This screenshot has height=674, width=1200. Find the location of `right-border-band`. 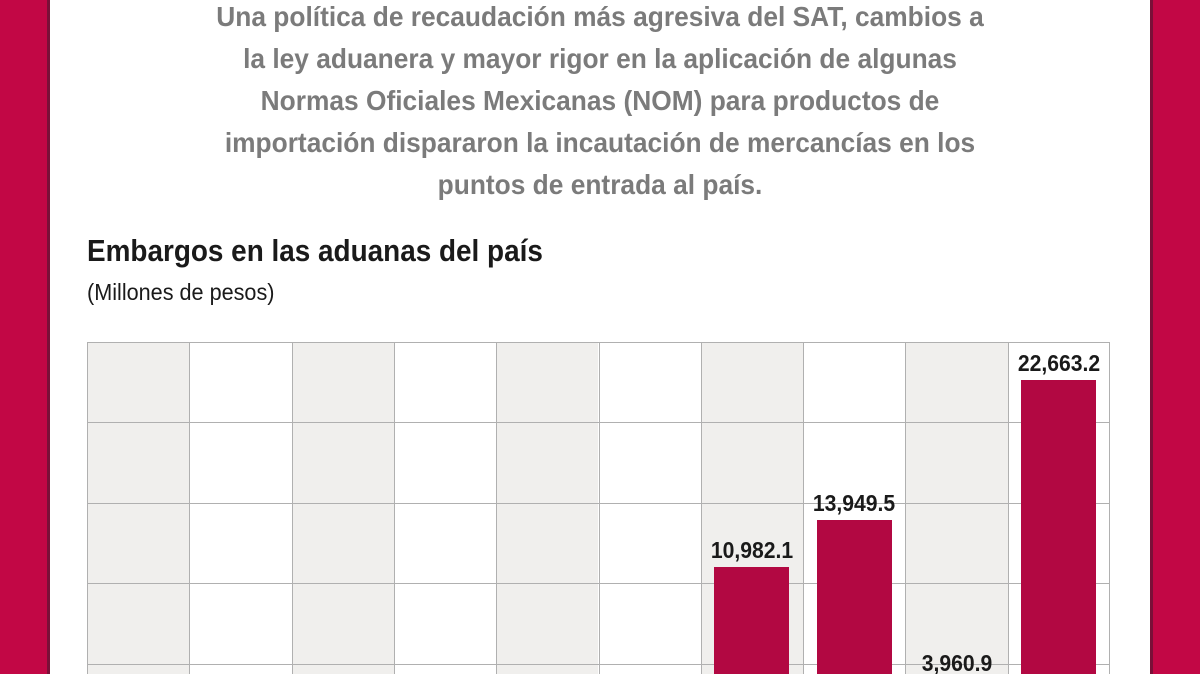

right-border-band is located at coordinates (1175, 337).